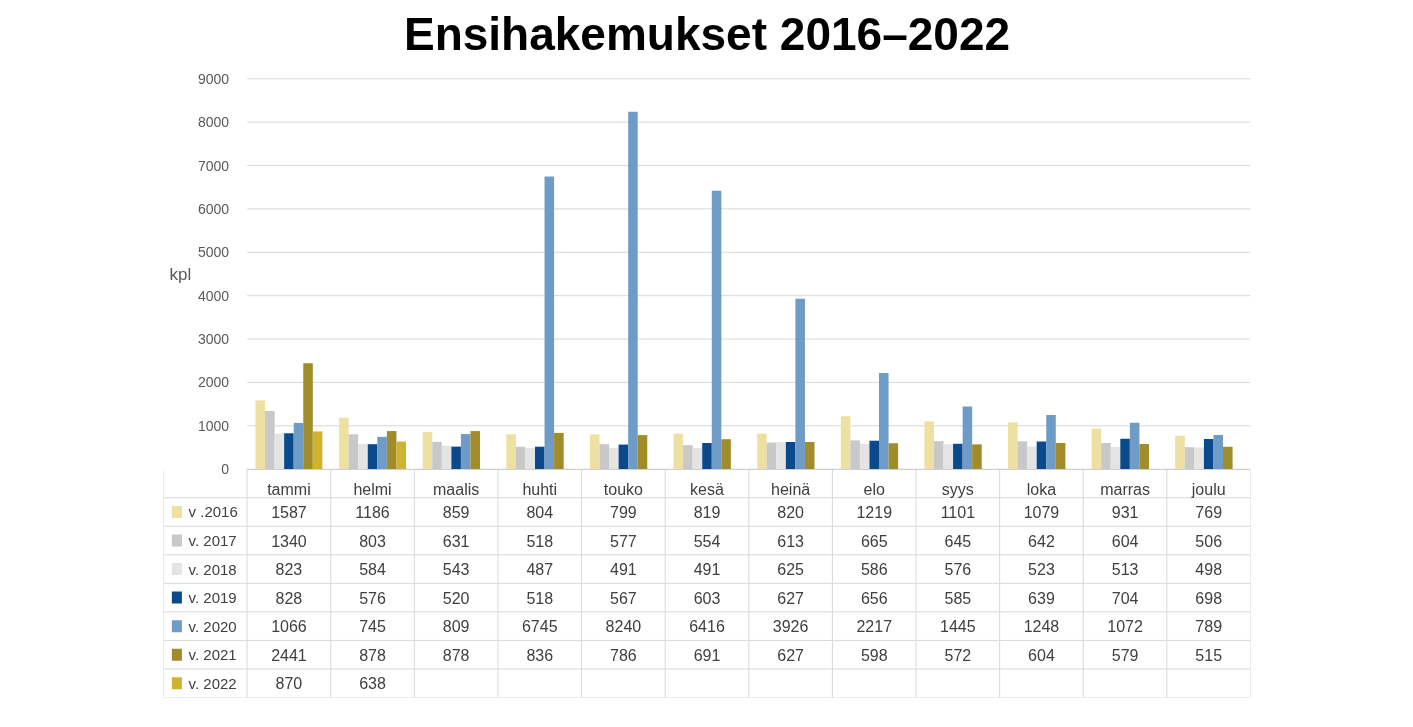 The height and width of the screenshot is (727, 1413). What do you see at coordinates (372, 541) in the screenshot?
I see `data-label: 803` at bounding box center [372, 541].